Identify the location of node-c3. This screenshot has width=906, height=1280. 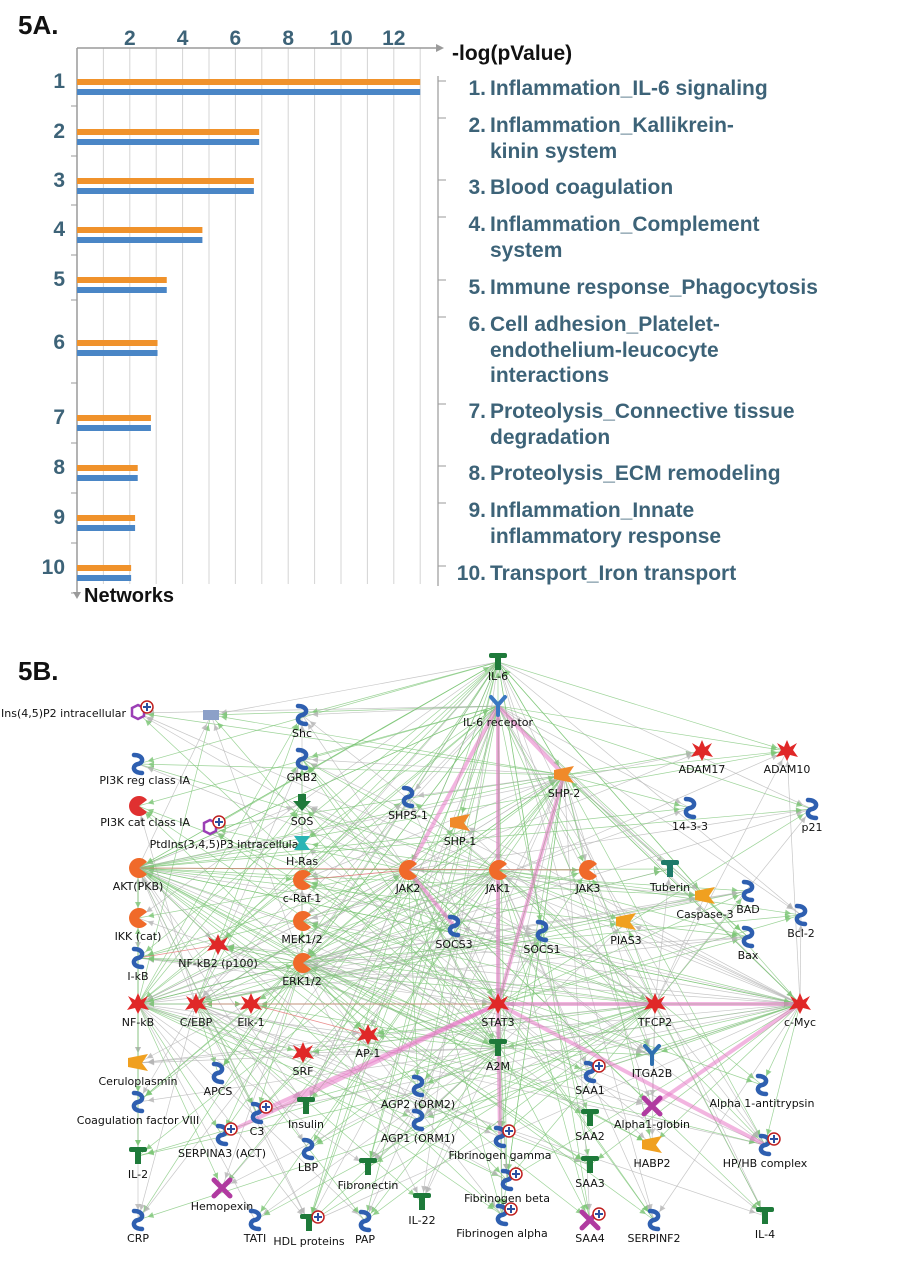
(261, 1112).